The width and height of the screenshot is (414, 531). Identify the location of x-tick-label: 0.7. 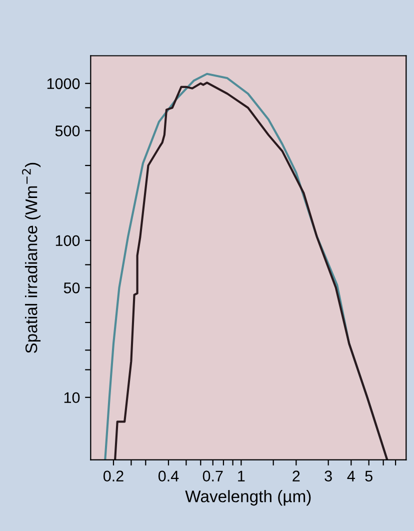
(212, 476).